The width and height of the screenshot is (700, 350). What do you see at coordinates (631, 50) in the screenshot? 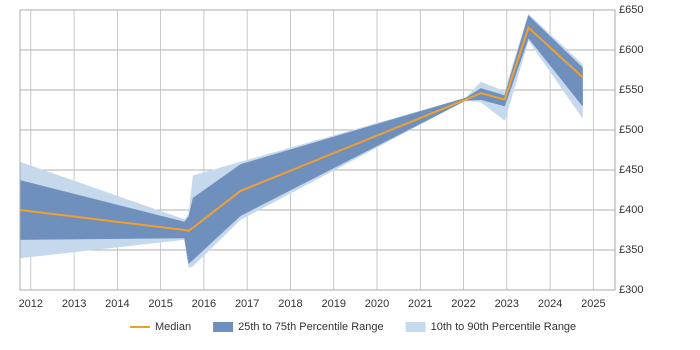
I see `y-tick-label: £600` at bounding box center [631, 50].